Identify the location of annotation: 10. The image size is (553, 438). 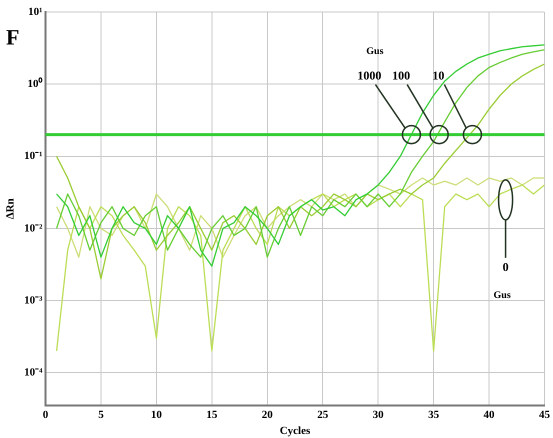
(438, 75).